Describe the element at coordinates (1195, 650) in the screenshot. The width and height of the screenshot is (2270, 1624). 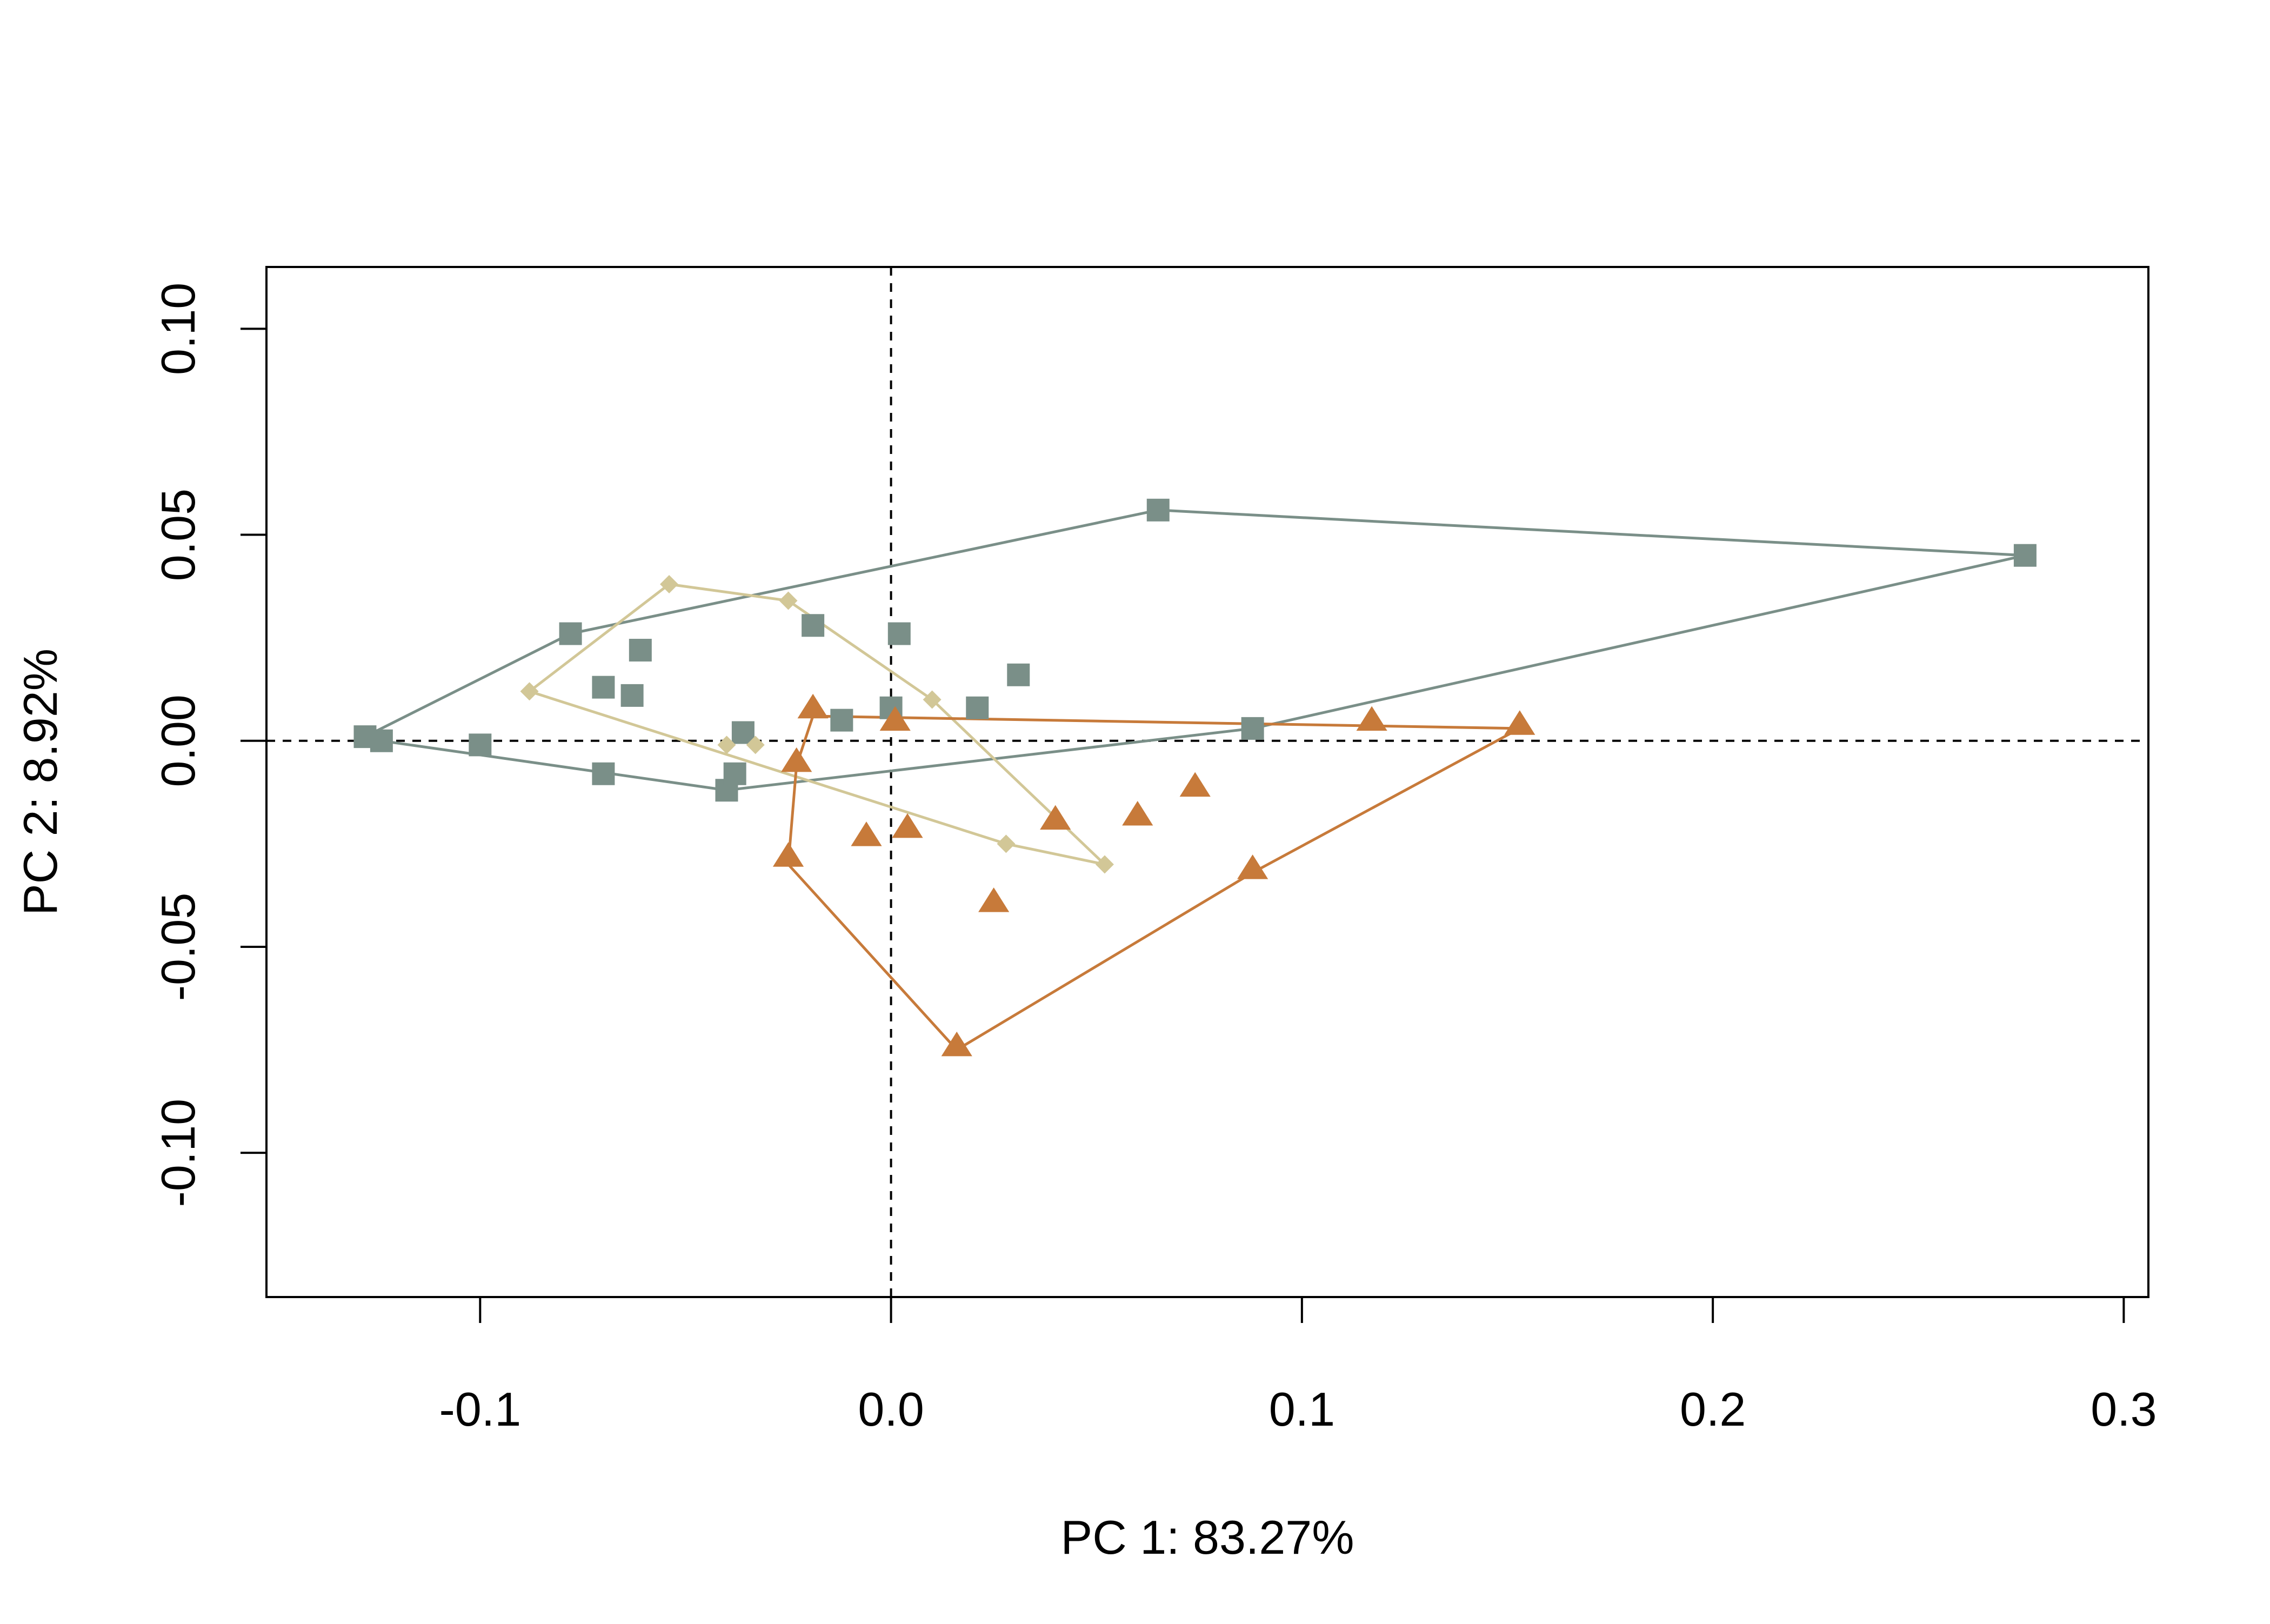
I see `group-1-hull-outline` at that location.